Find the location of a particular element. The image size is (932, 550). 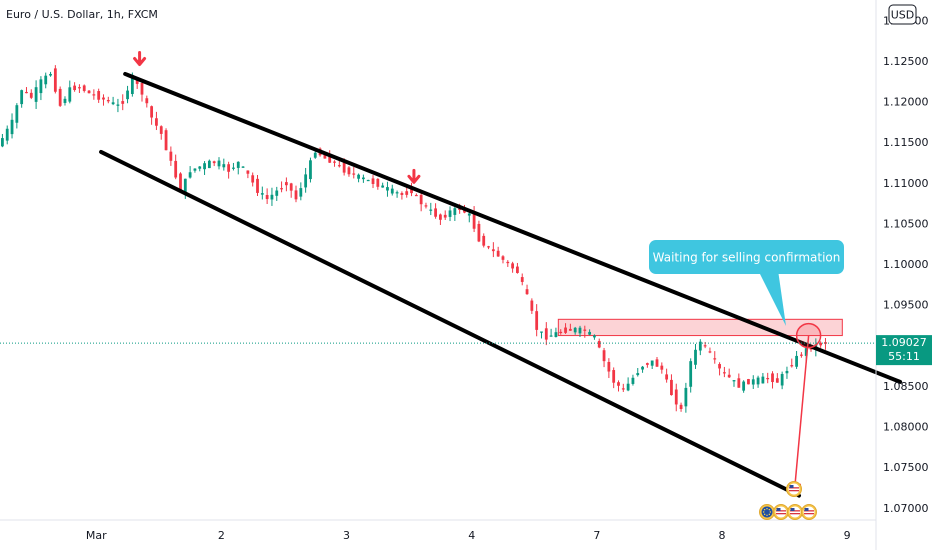

time-tick-label: Mar is located at coordinates (96, 535).